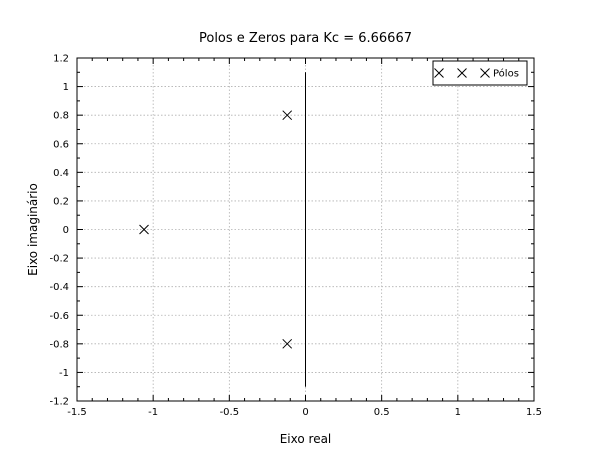 The width and height of the screenshot is (610, 460). What do you see at coordinates (33, 229) in the screenshot?
I see `y-axis-title: Eixo imaginário` at bounding box center [33, 229].